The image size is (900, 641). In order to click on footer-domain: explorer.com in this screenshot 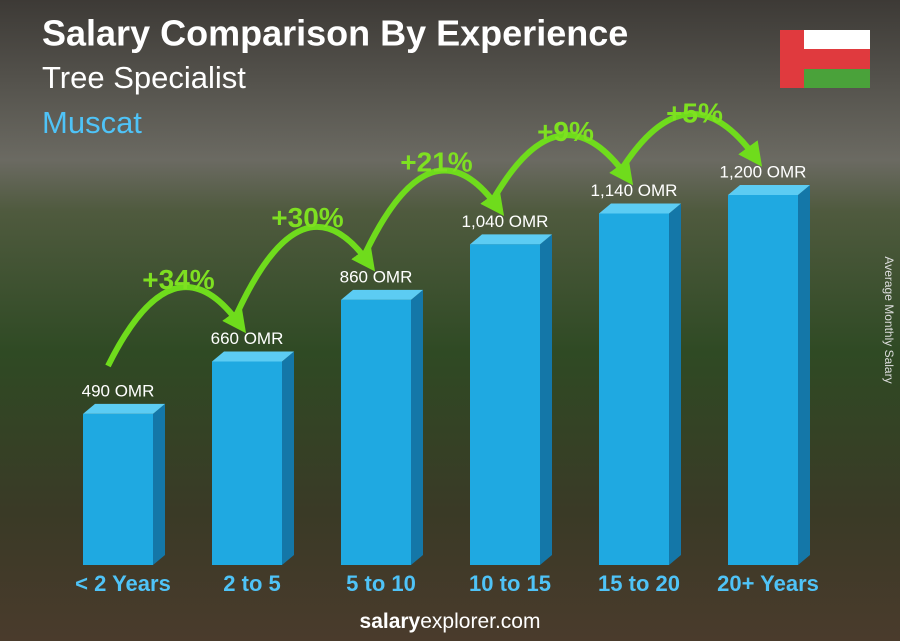, I will do `click(480, 621)`.